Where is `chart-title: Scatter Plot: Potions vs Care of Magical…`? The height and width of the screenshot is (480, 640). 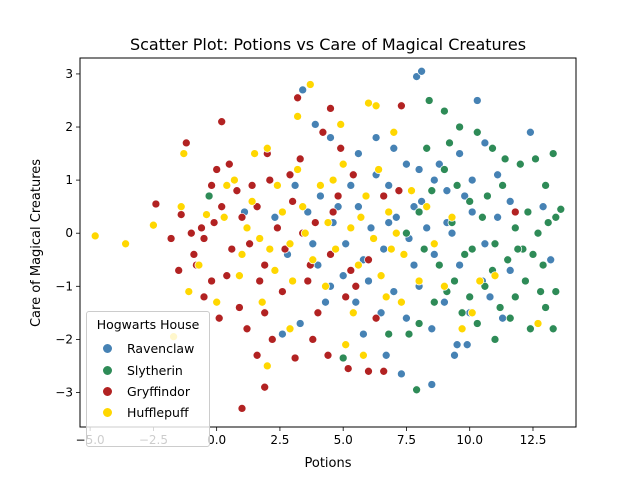 chart-title: Scatter Plot: Potions vs Care of Magical… is located at coordinates (328, 44).